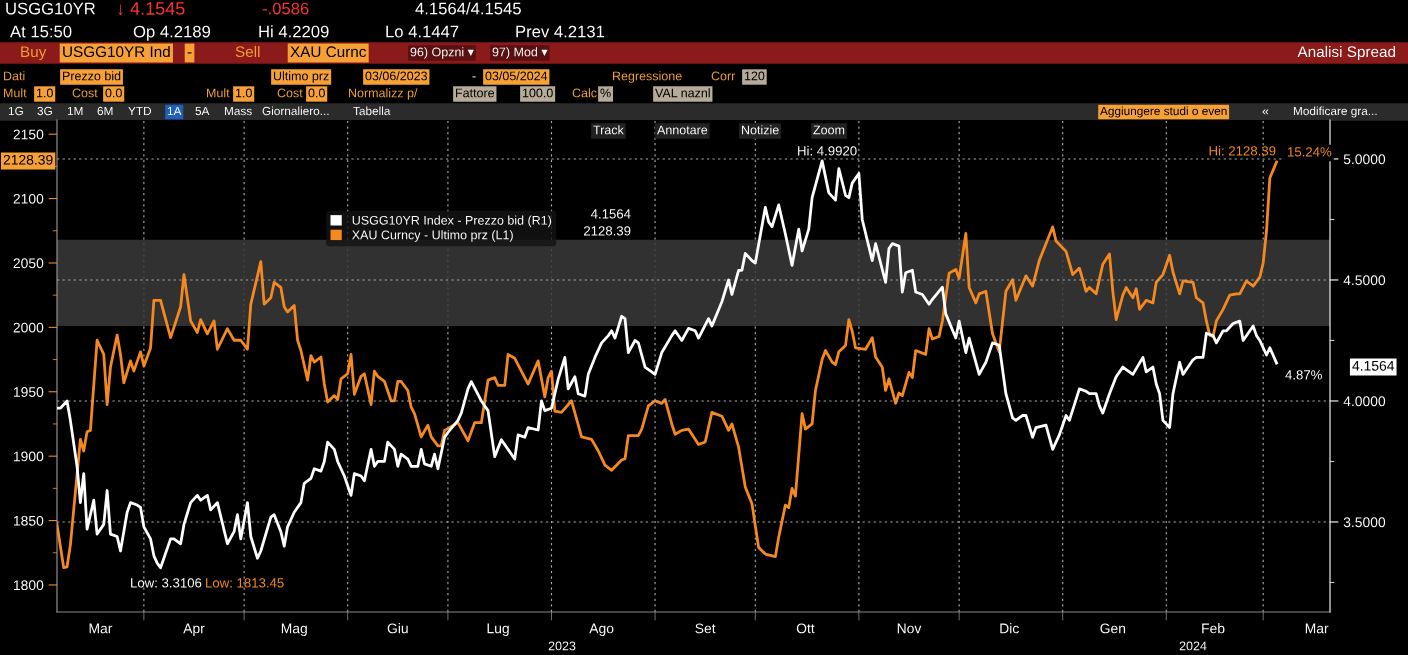 Image resolution: width=1408 pixels, height=655 pixels. Describe the element at coordinates (1364, 280) in the screenshot. I see `y2-tick-label: 4.5000` at that location.